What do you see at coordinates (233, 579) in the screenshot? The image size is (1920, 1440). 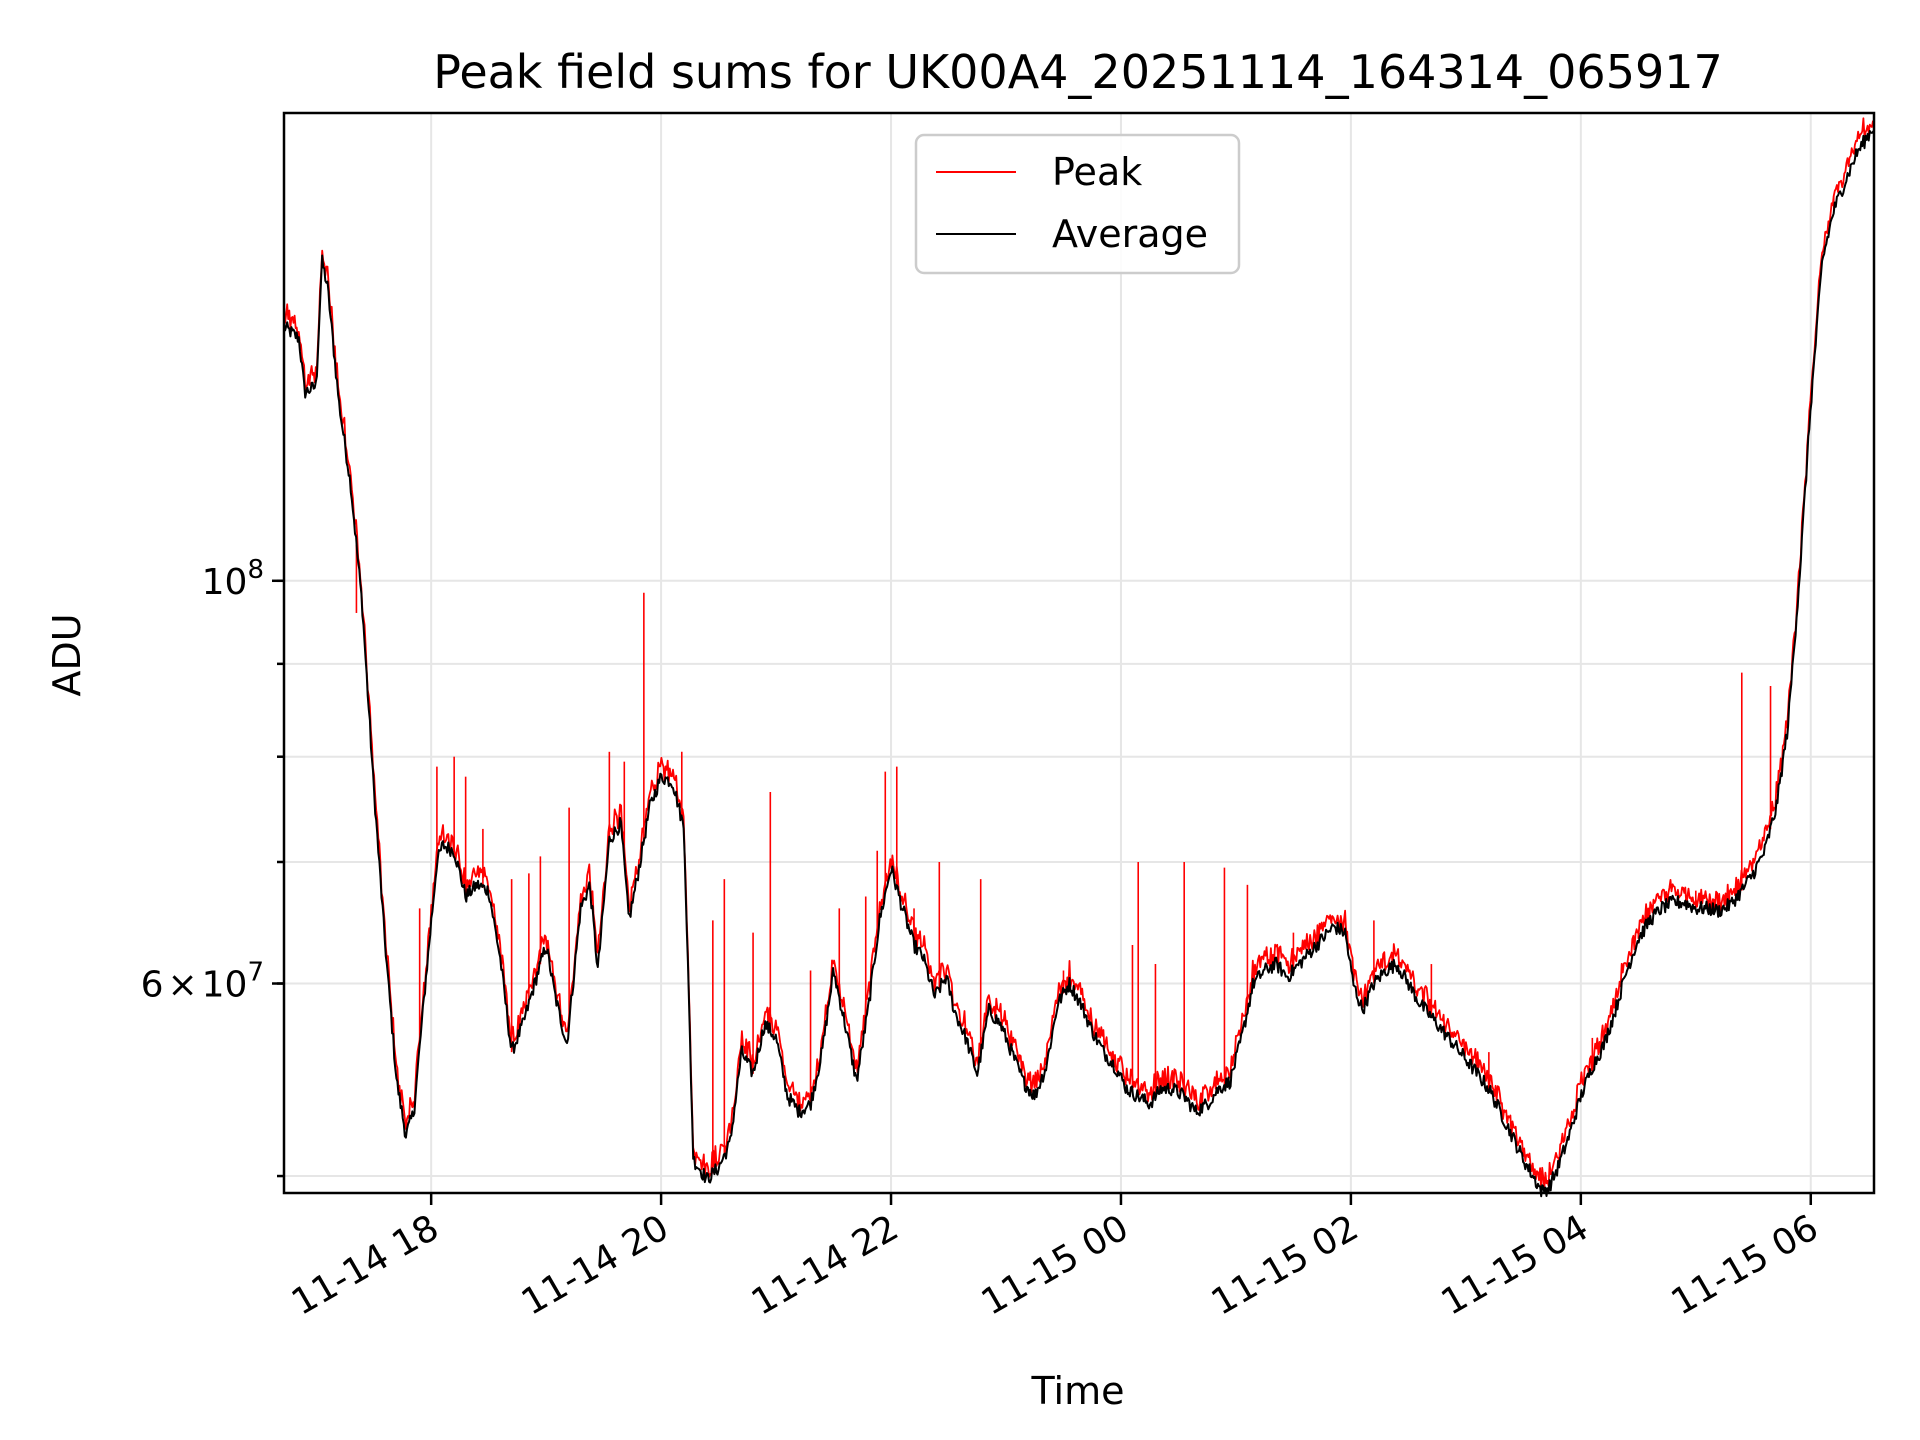 I see `y-tick-label-0: 108` at bounding box center [233, 579].